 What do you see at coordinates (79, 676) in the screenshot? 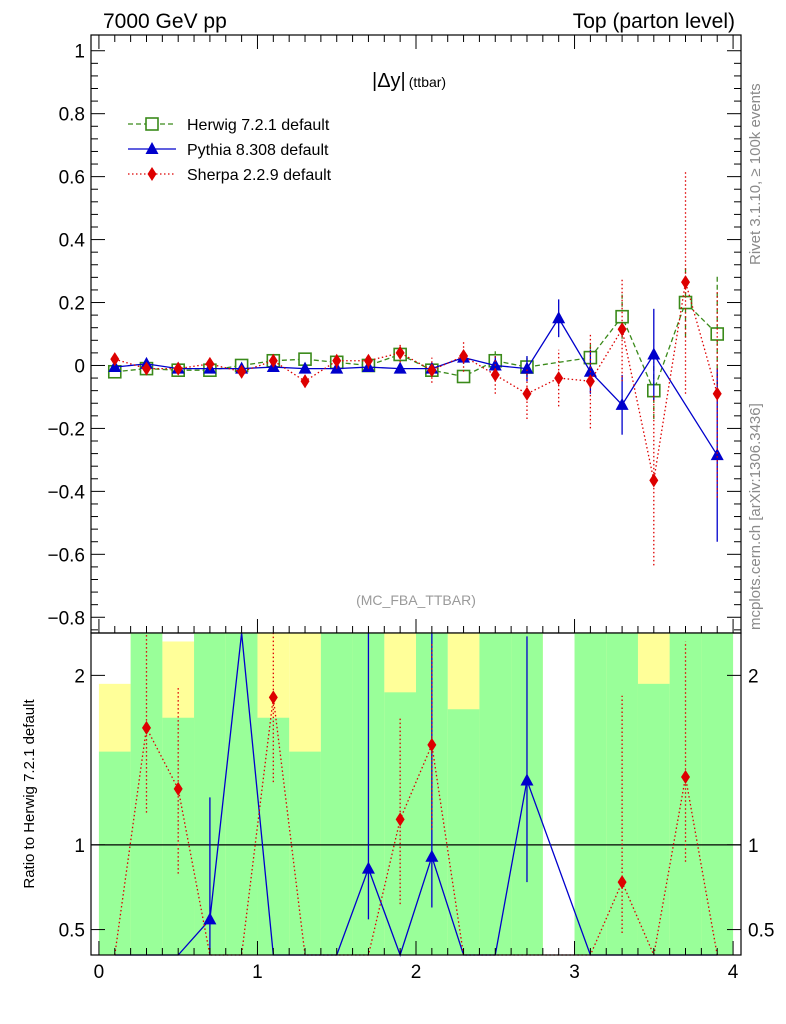
I see `ratio-y-tick-label-left: 2` at bounding box center [79, 676].